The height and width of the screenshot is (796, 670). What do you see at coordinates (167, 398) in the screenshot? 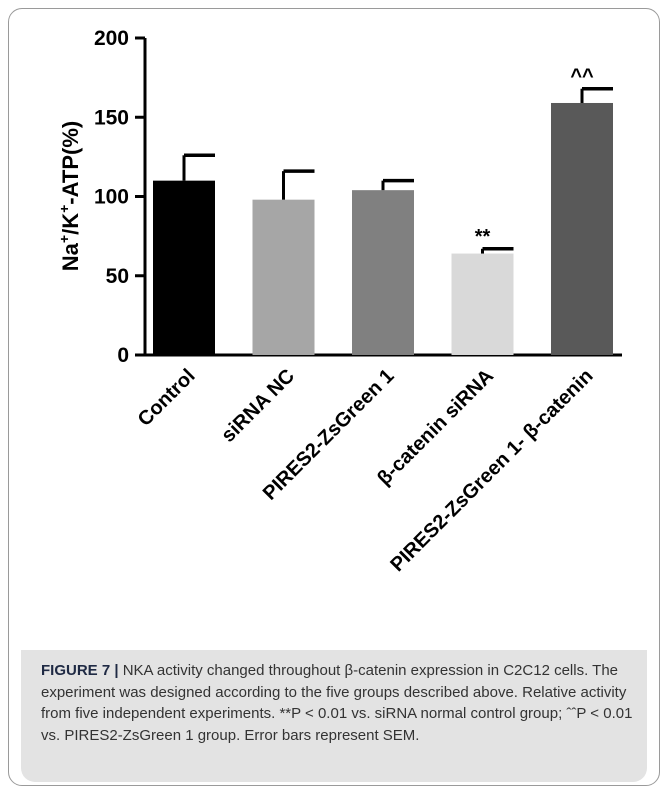
I see `x-tick-label: Control` at bounding box center [167, 398].